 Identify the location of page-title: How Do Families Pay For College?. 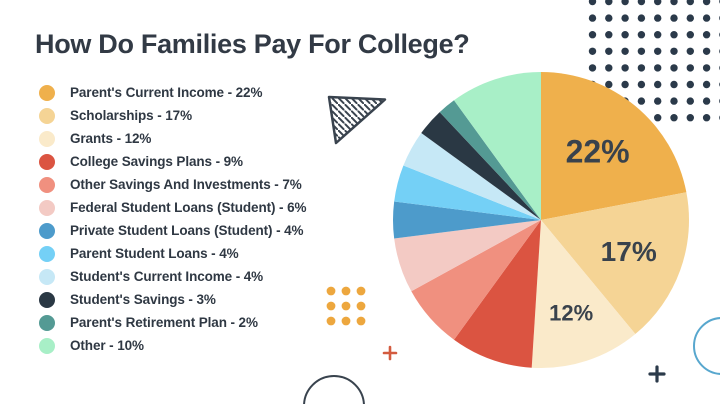
(252, 44).